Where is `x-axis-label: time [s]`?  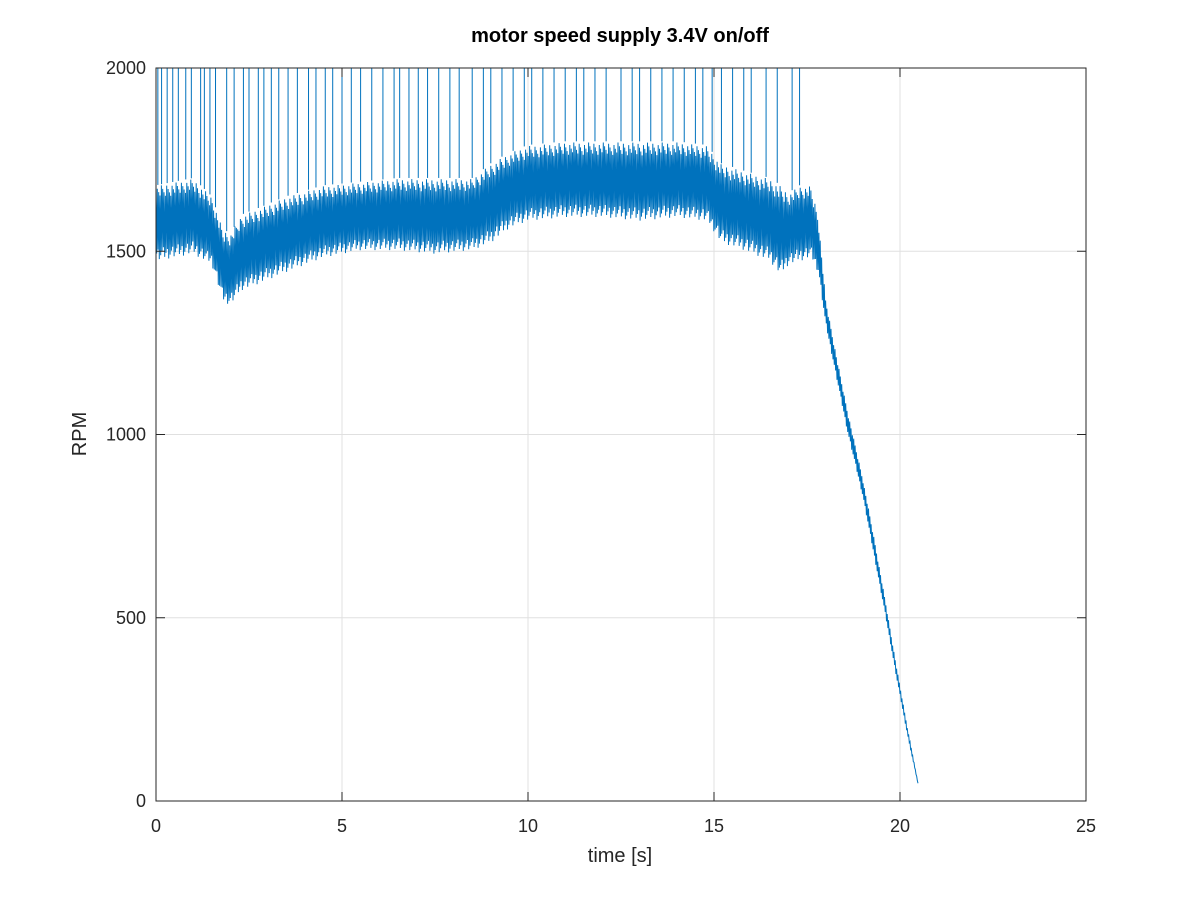 x-axis-label: time [s] is located at coordinates (620, 856).